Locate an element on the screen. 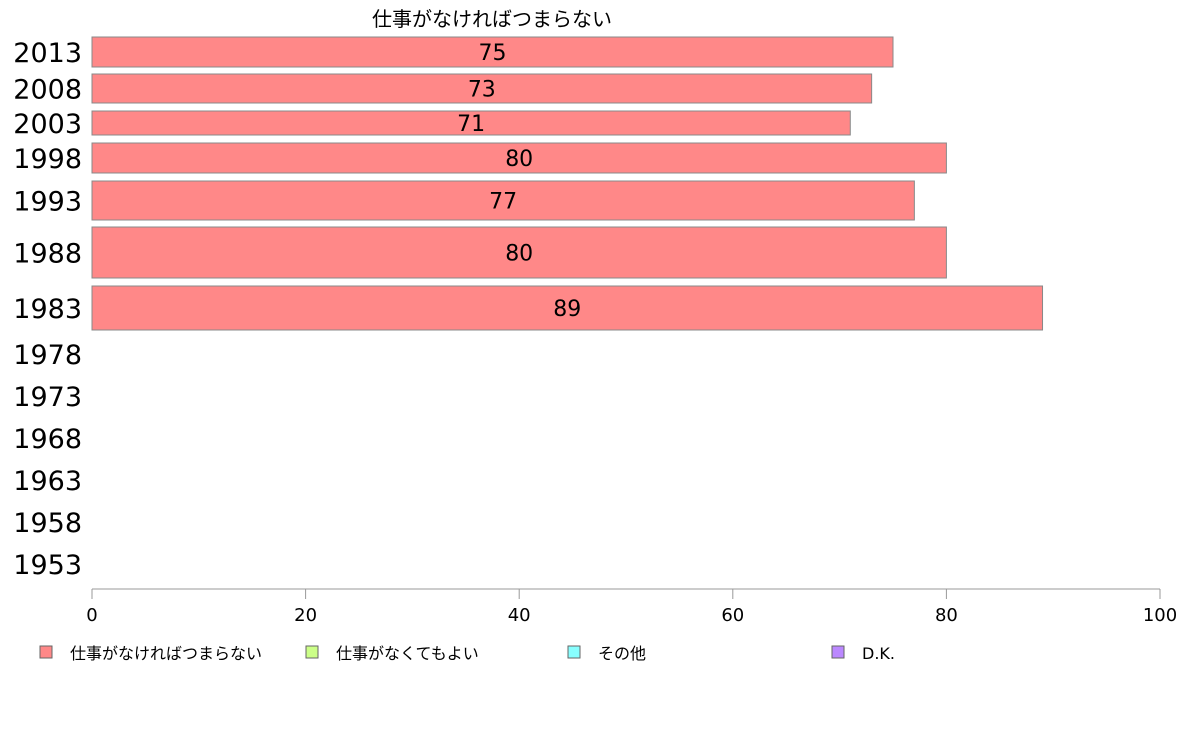 This screenshot has height=736, width=1188. year-label: 1958 is located at coordinates (47, 523).